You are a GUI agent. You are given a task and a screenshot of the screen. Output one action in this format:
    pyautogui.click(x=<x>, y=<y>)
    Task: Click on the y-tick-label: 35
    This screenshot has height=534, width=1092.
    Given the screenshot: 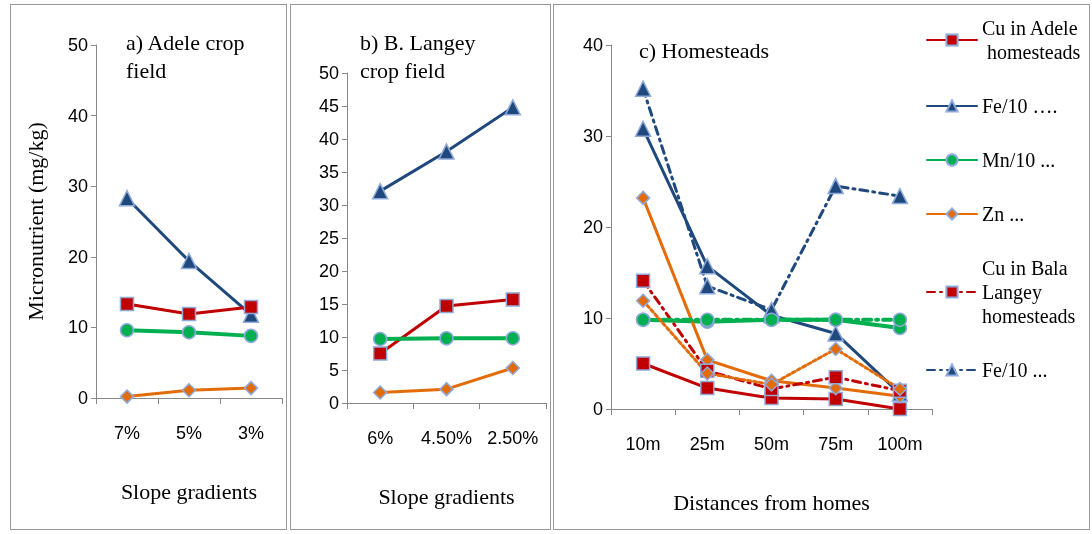 What is the action you would take?
    pyautogui.click(x=328, y=172)
    